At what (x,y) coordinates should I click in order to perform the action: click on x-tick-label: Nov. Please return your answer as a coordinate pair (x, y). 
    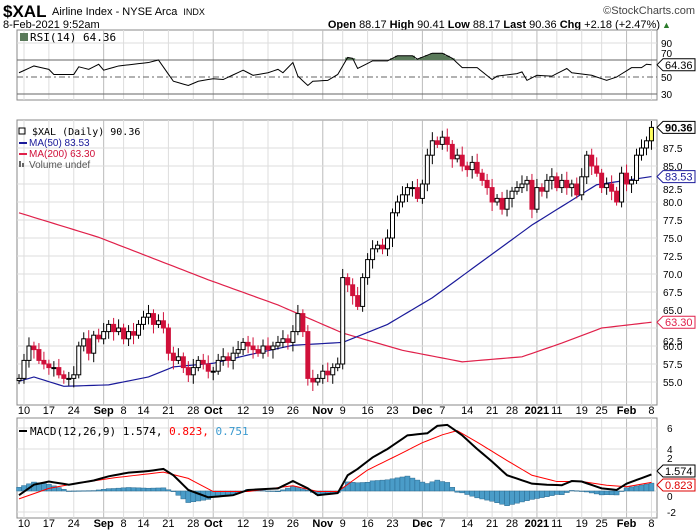
    Looking at the image, I should click on (323, 411).